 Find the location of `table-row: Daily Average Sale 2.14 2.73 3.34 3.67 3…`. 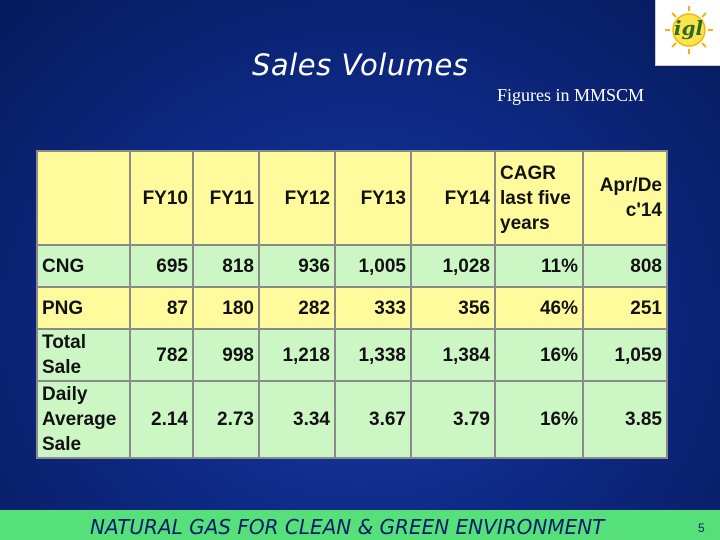

table-row: Daily Average Sale 2.14 2.73 3.34 3.67 3… is located at coordinates (352, 419).